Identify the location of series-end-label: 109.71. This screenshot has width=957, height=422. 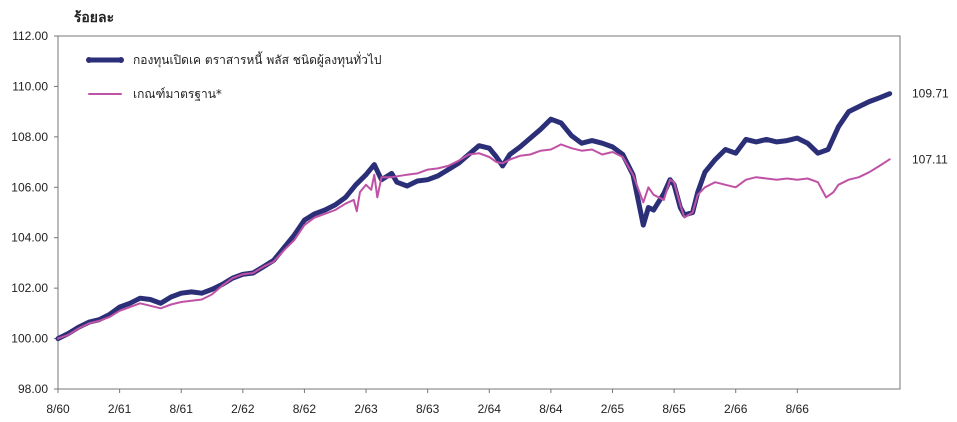
(930, 94).